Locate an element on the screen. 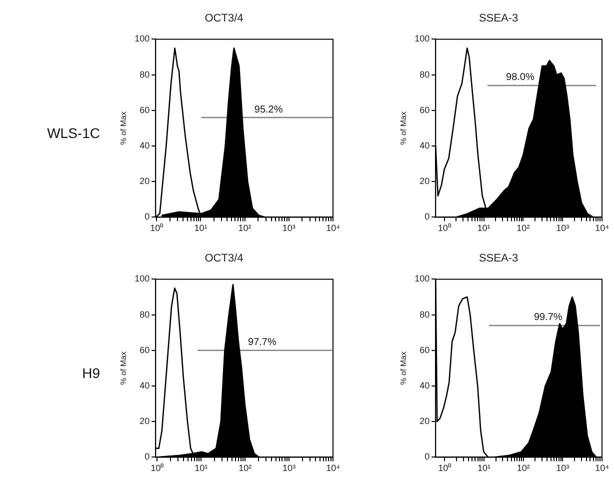  annotation: 95.2% is located at coordinates (268, 110).